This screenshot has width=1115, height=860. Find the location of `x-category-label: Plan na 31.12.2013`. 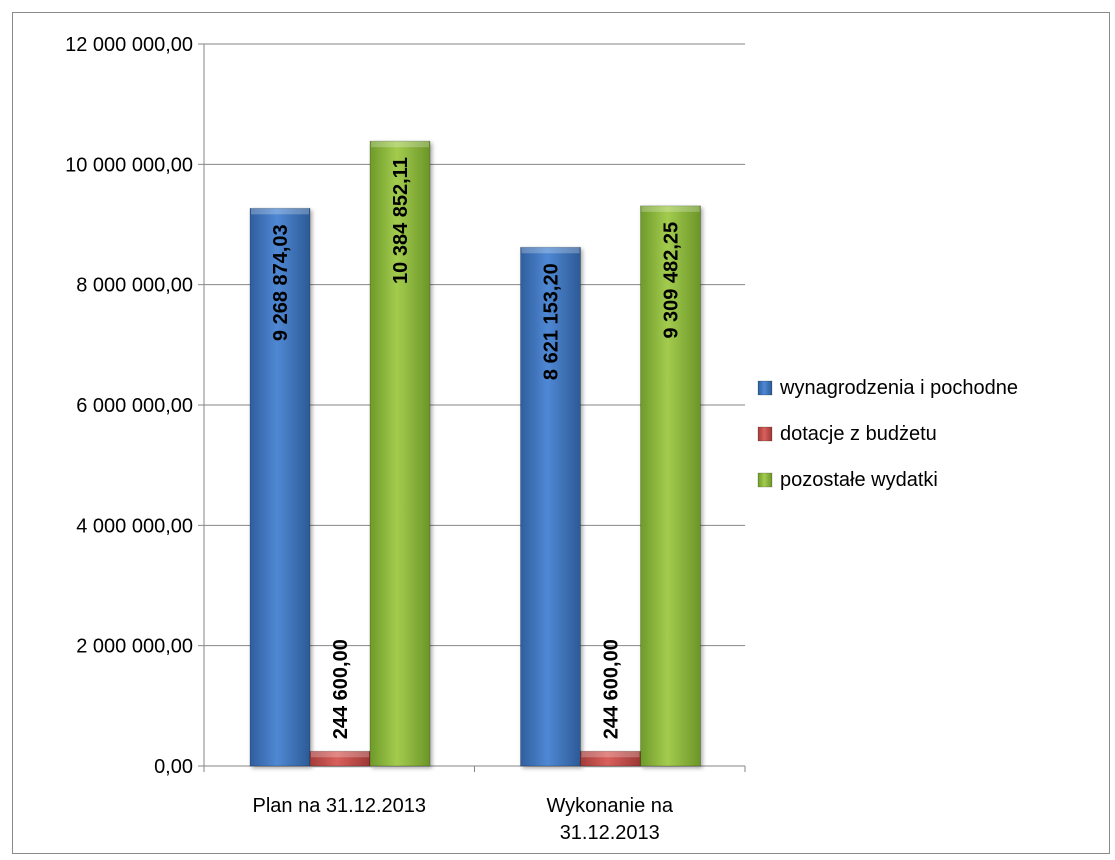

x-category-label: Plan na 31.12.2013 is located at coordinates (340, 806).